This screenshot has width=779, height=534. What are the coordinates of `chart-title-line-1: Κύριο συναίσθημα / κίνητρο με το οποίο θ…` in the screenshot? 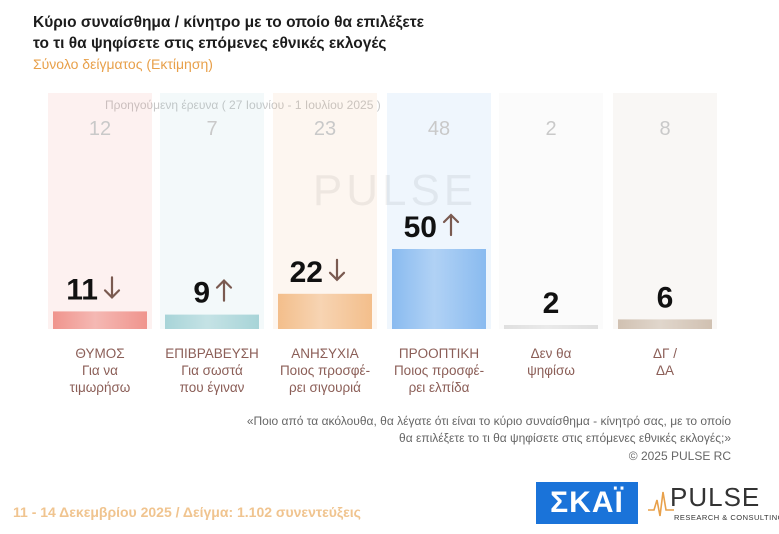 It's located at (228, 22).